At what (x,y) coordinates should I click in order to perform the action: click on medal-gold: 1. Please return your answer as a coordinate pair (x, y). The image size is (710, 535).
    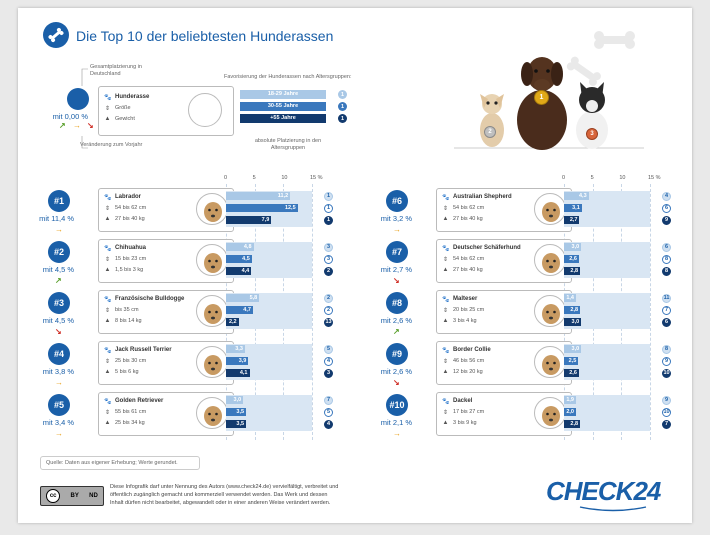
    Looking at the image, I should click on (541, 97).